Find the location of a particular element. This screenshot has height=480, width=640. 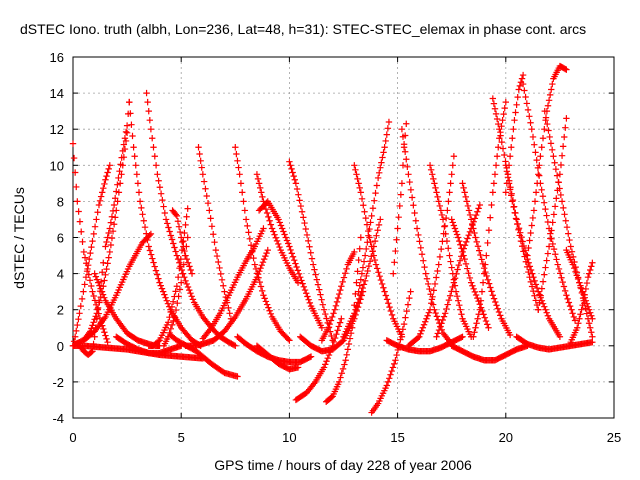

x-tick-label: 15 is located at coordinates (397, 437).